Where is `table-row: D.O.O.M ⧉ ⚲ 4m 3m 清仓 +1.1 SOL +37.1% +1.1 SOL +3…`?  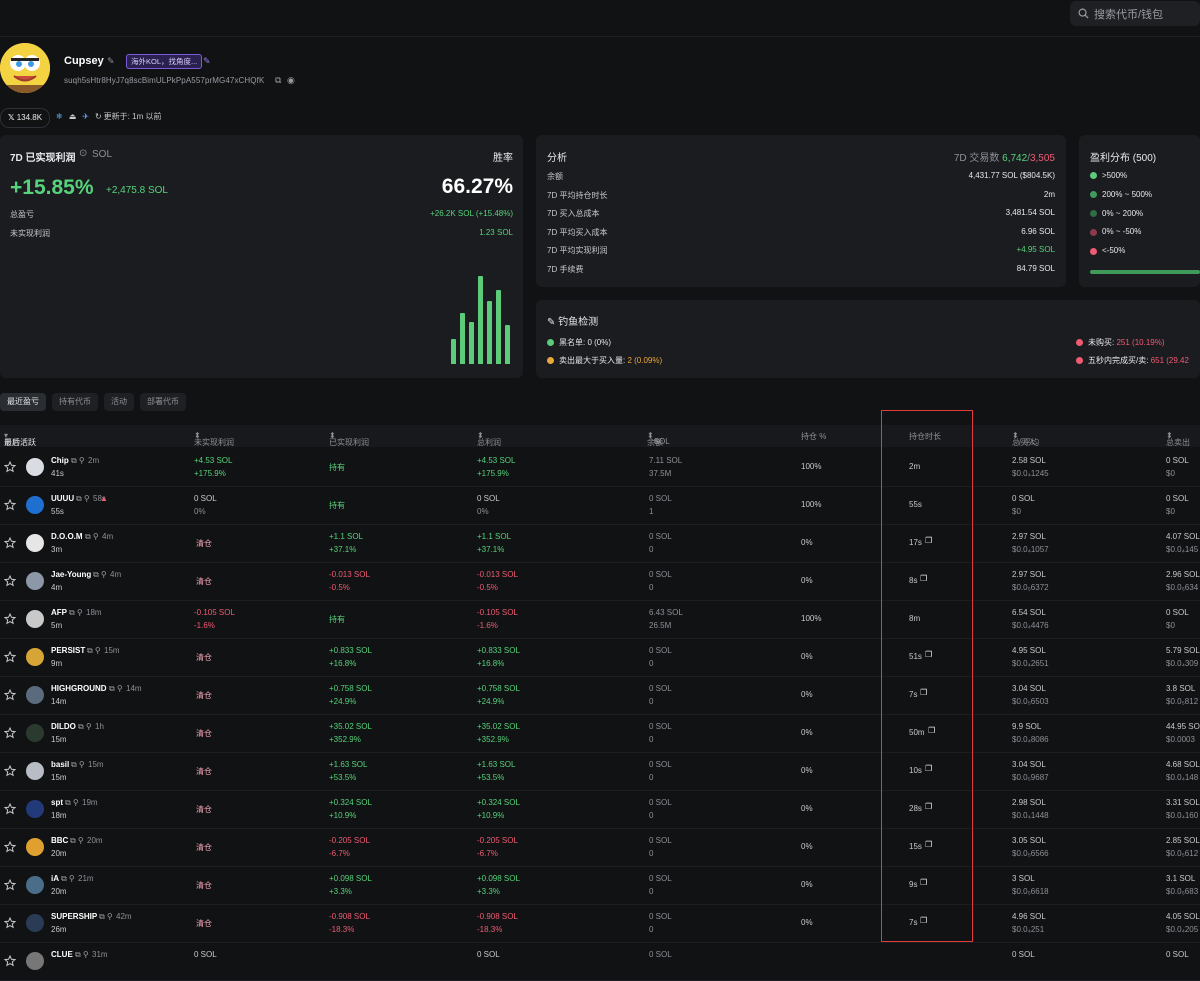 table-row: D.O.O.M ⧉ ⚲ 4m 3m 清仓 +1.1 SOL +37.1% +1.1 SOL +3… is located at coordinates (600, 543).